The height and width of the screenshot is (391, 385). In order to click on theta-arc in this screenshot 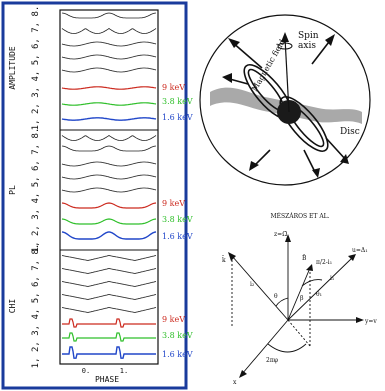, I will do `click(282, 302)`.